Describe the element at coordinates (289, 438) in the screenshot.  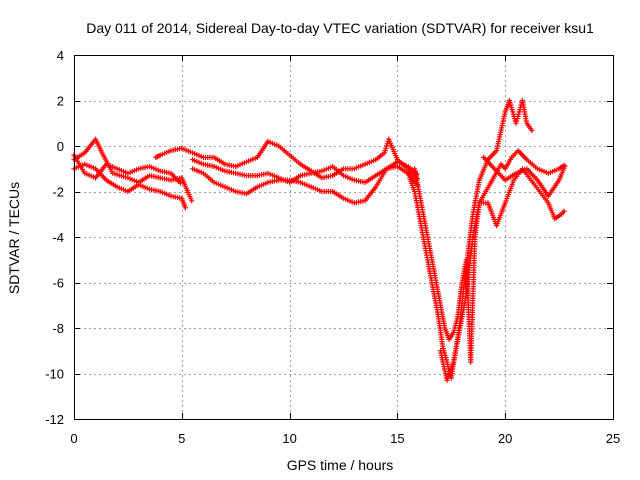
I see `x-tick-label: 10` at that location.